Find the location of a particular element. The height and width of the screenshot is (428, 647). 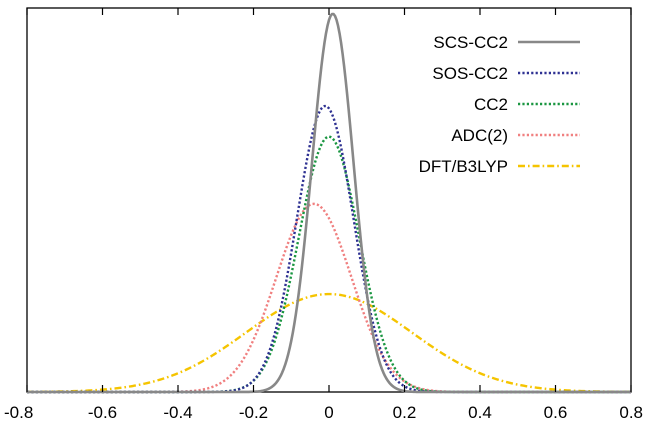

legend: SCS-CC2 SOS-CC2 CC2 ADC(2) DFT/B3LYP is located at coordinates (499, 104).